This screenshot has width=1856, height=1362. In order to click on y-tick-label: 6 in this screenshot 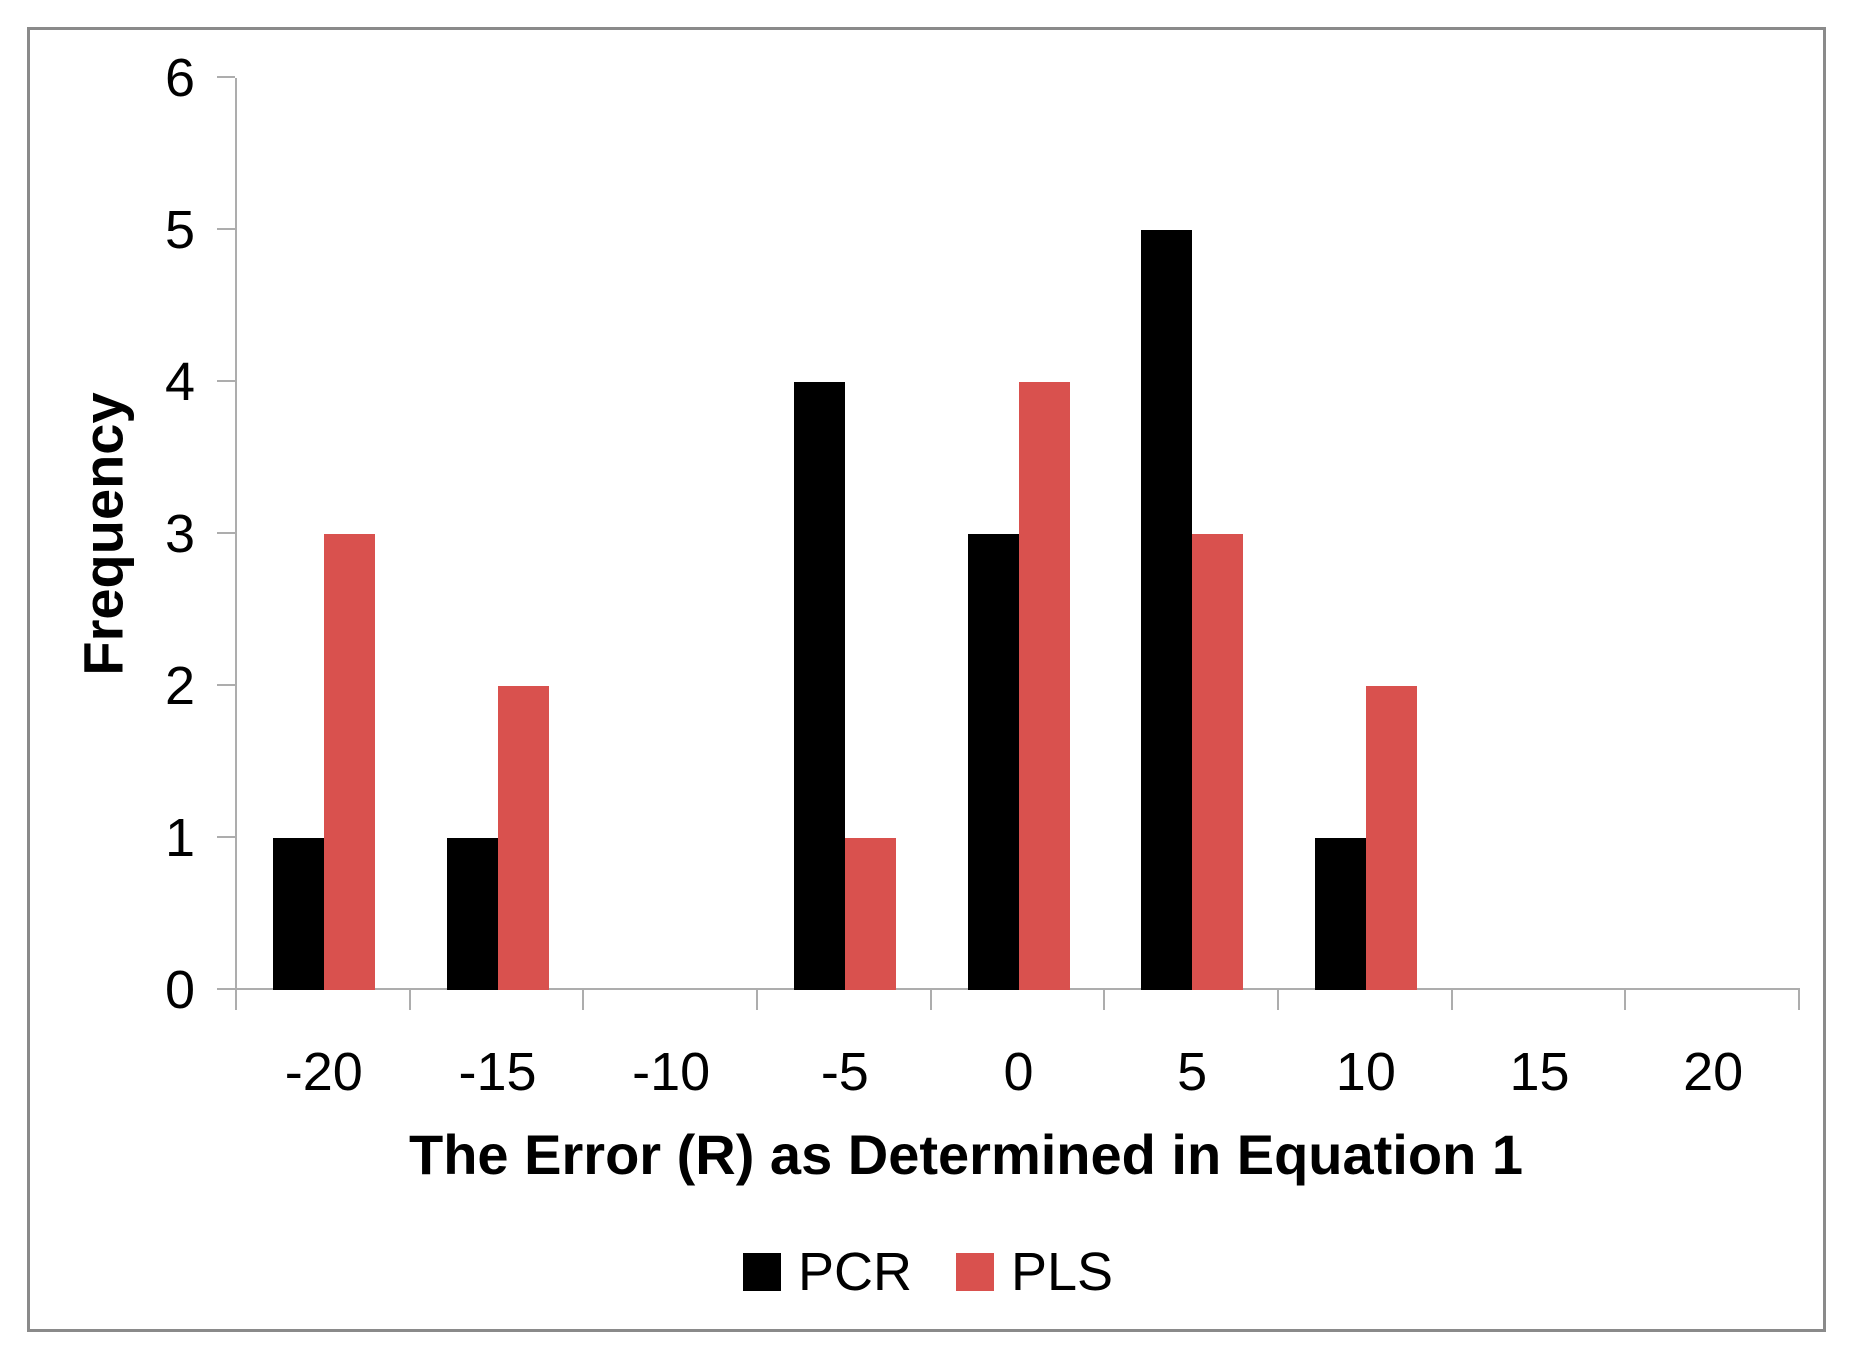, I will do `click(179, 78)`.